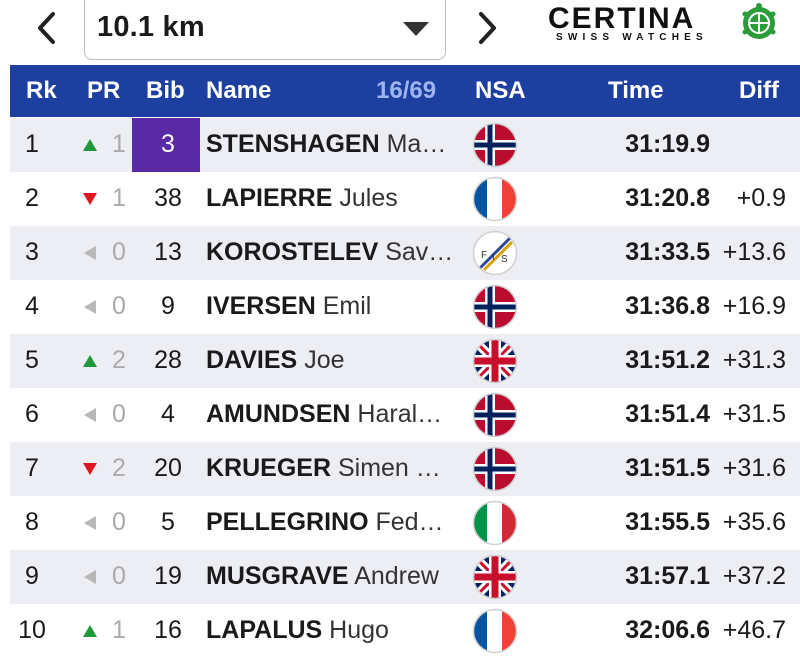 This screenshot has height=659, width=800. I want to click on athlete-surname: MUSGRAVE, so click(277, 576).